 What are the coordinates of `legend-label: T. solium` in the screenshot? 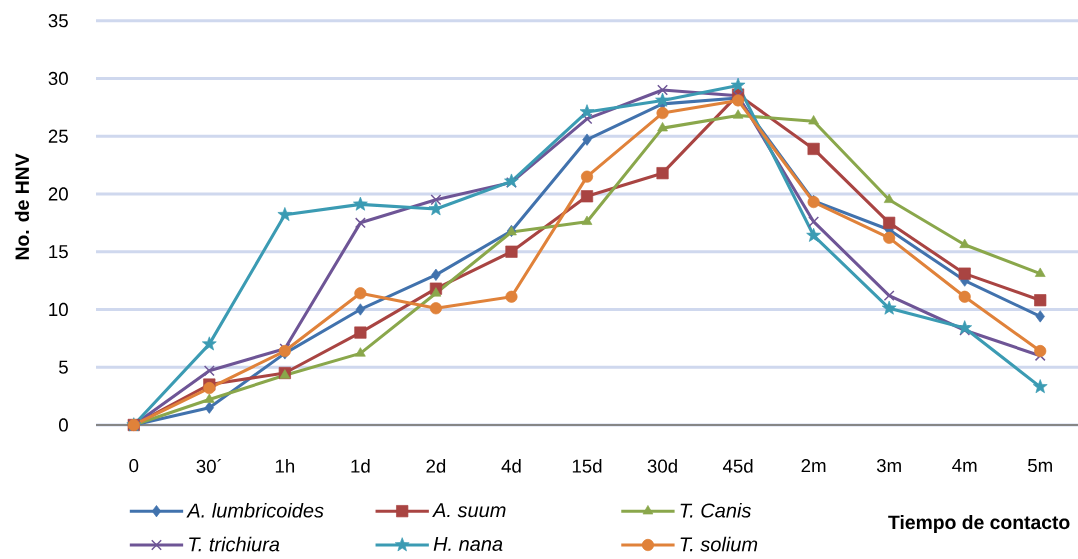 It's located at (719, 544).